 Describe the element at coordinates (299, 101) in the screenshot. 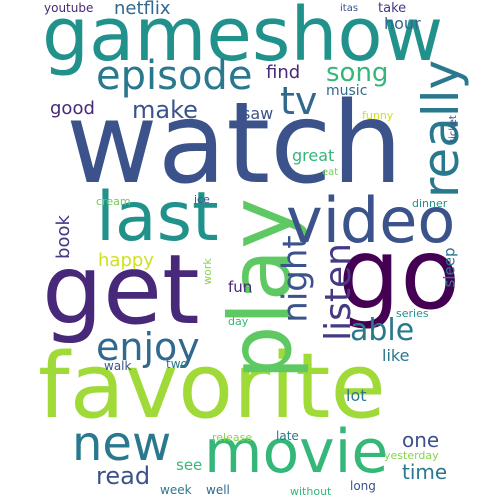

I see `word-tv: tv` at that location.